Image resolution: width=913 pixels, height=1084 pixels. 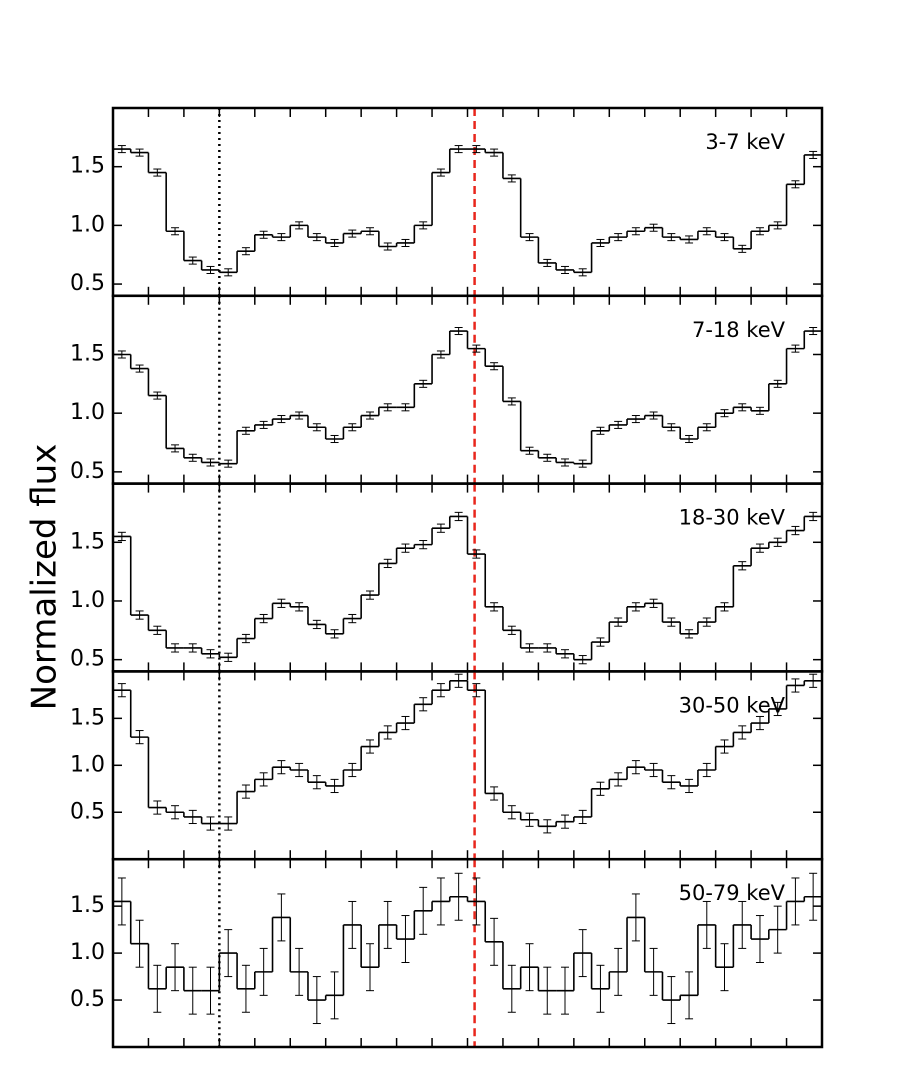 What do you see at coordinates (732, 518) in the screenshot?
I see `panel-label: 18-30 keV` at bounding box center [732, 518].